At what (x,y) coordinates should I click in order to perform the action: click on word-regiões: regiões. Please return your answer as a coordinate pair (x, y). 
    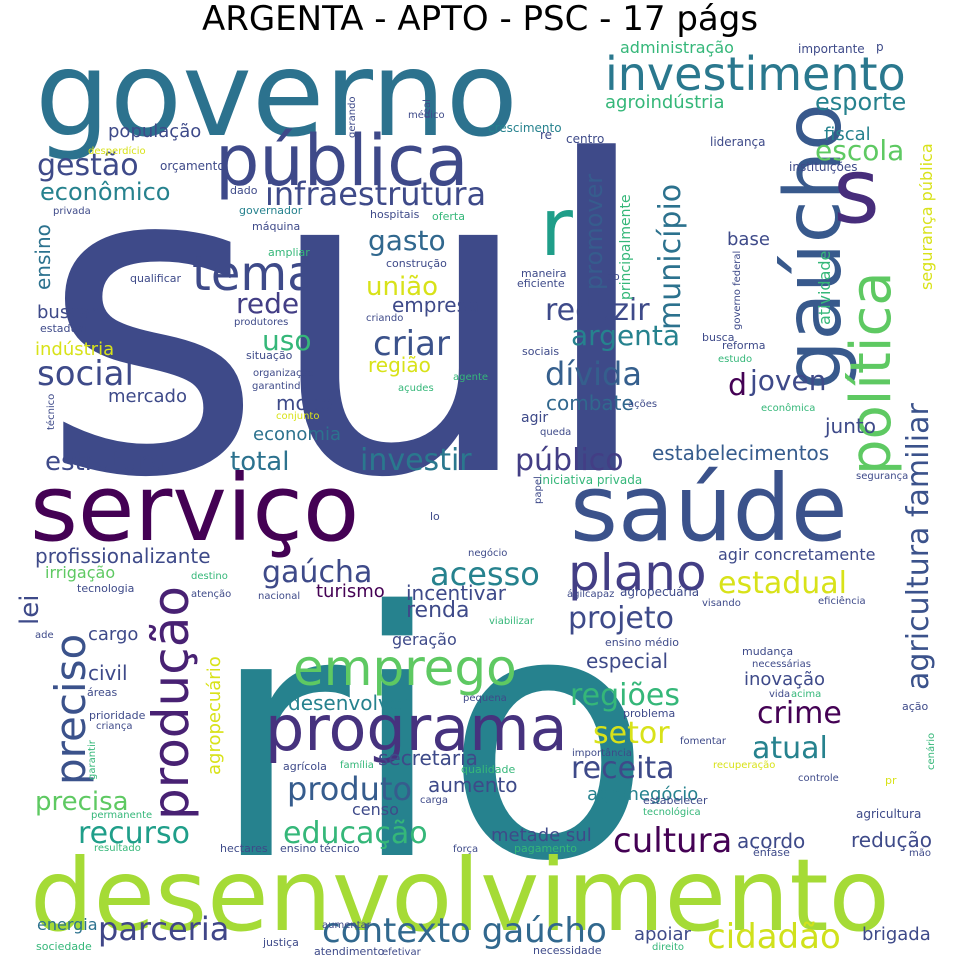
    Looking at the image, I should click on (625, 695).